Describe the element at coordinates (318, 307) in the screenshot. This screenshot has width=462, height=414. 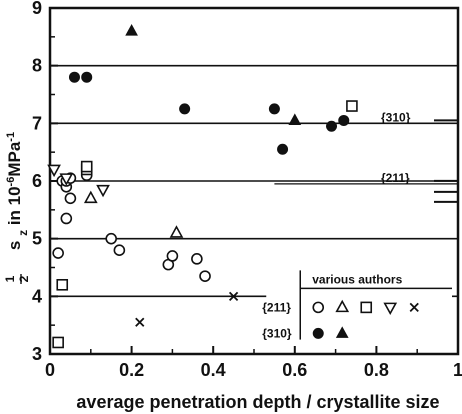
I see `legend-marker-circle-open` at that location.